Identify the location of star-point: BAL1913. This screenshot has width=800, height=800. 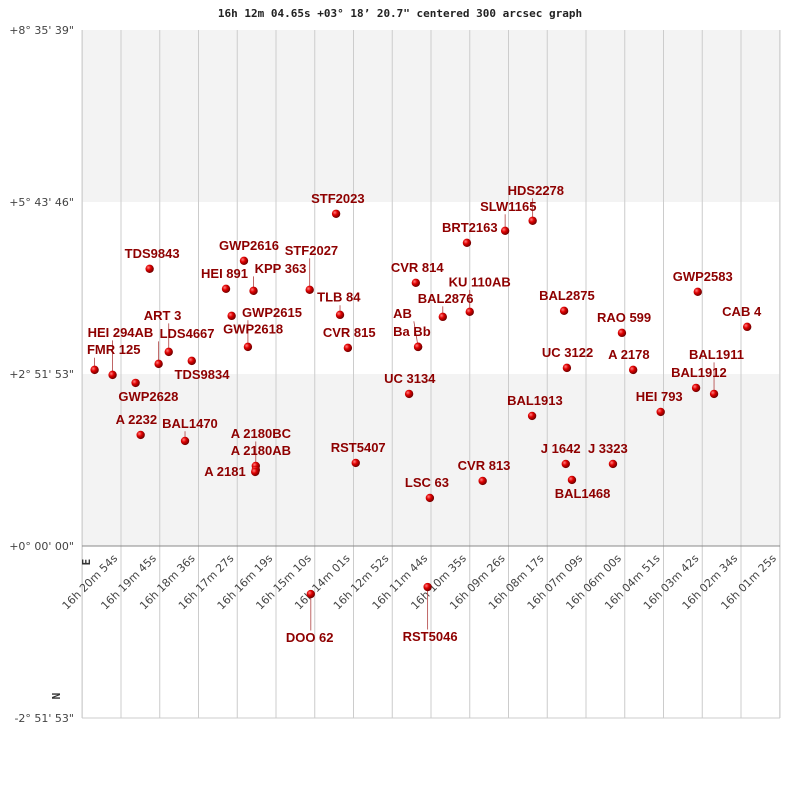
(535, 407).